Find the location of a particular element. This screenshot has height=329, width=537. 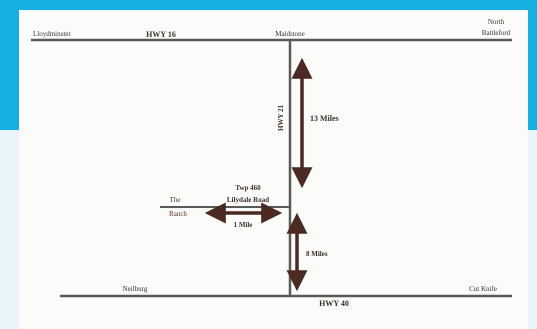

distance-west-label: 1 Mile is located at coordinates (243, 225).